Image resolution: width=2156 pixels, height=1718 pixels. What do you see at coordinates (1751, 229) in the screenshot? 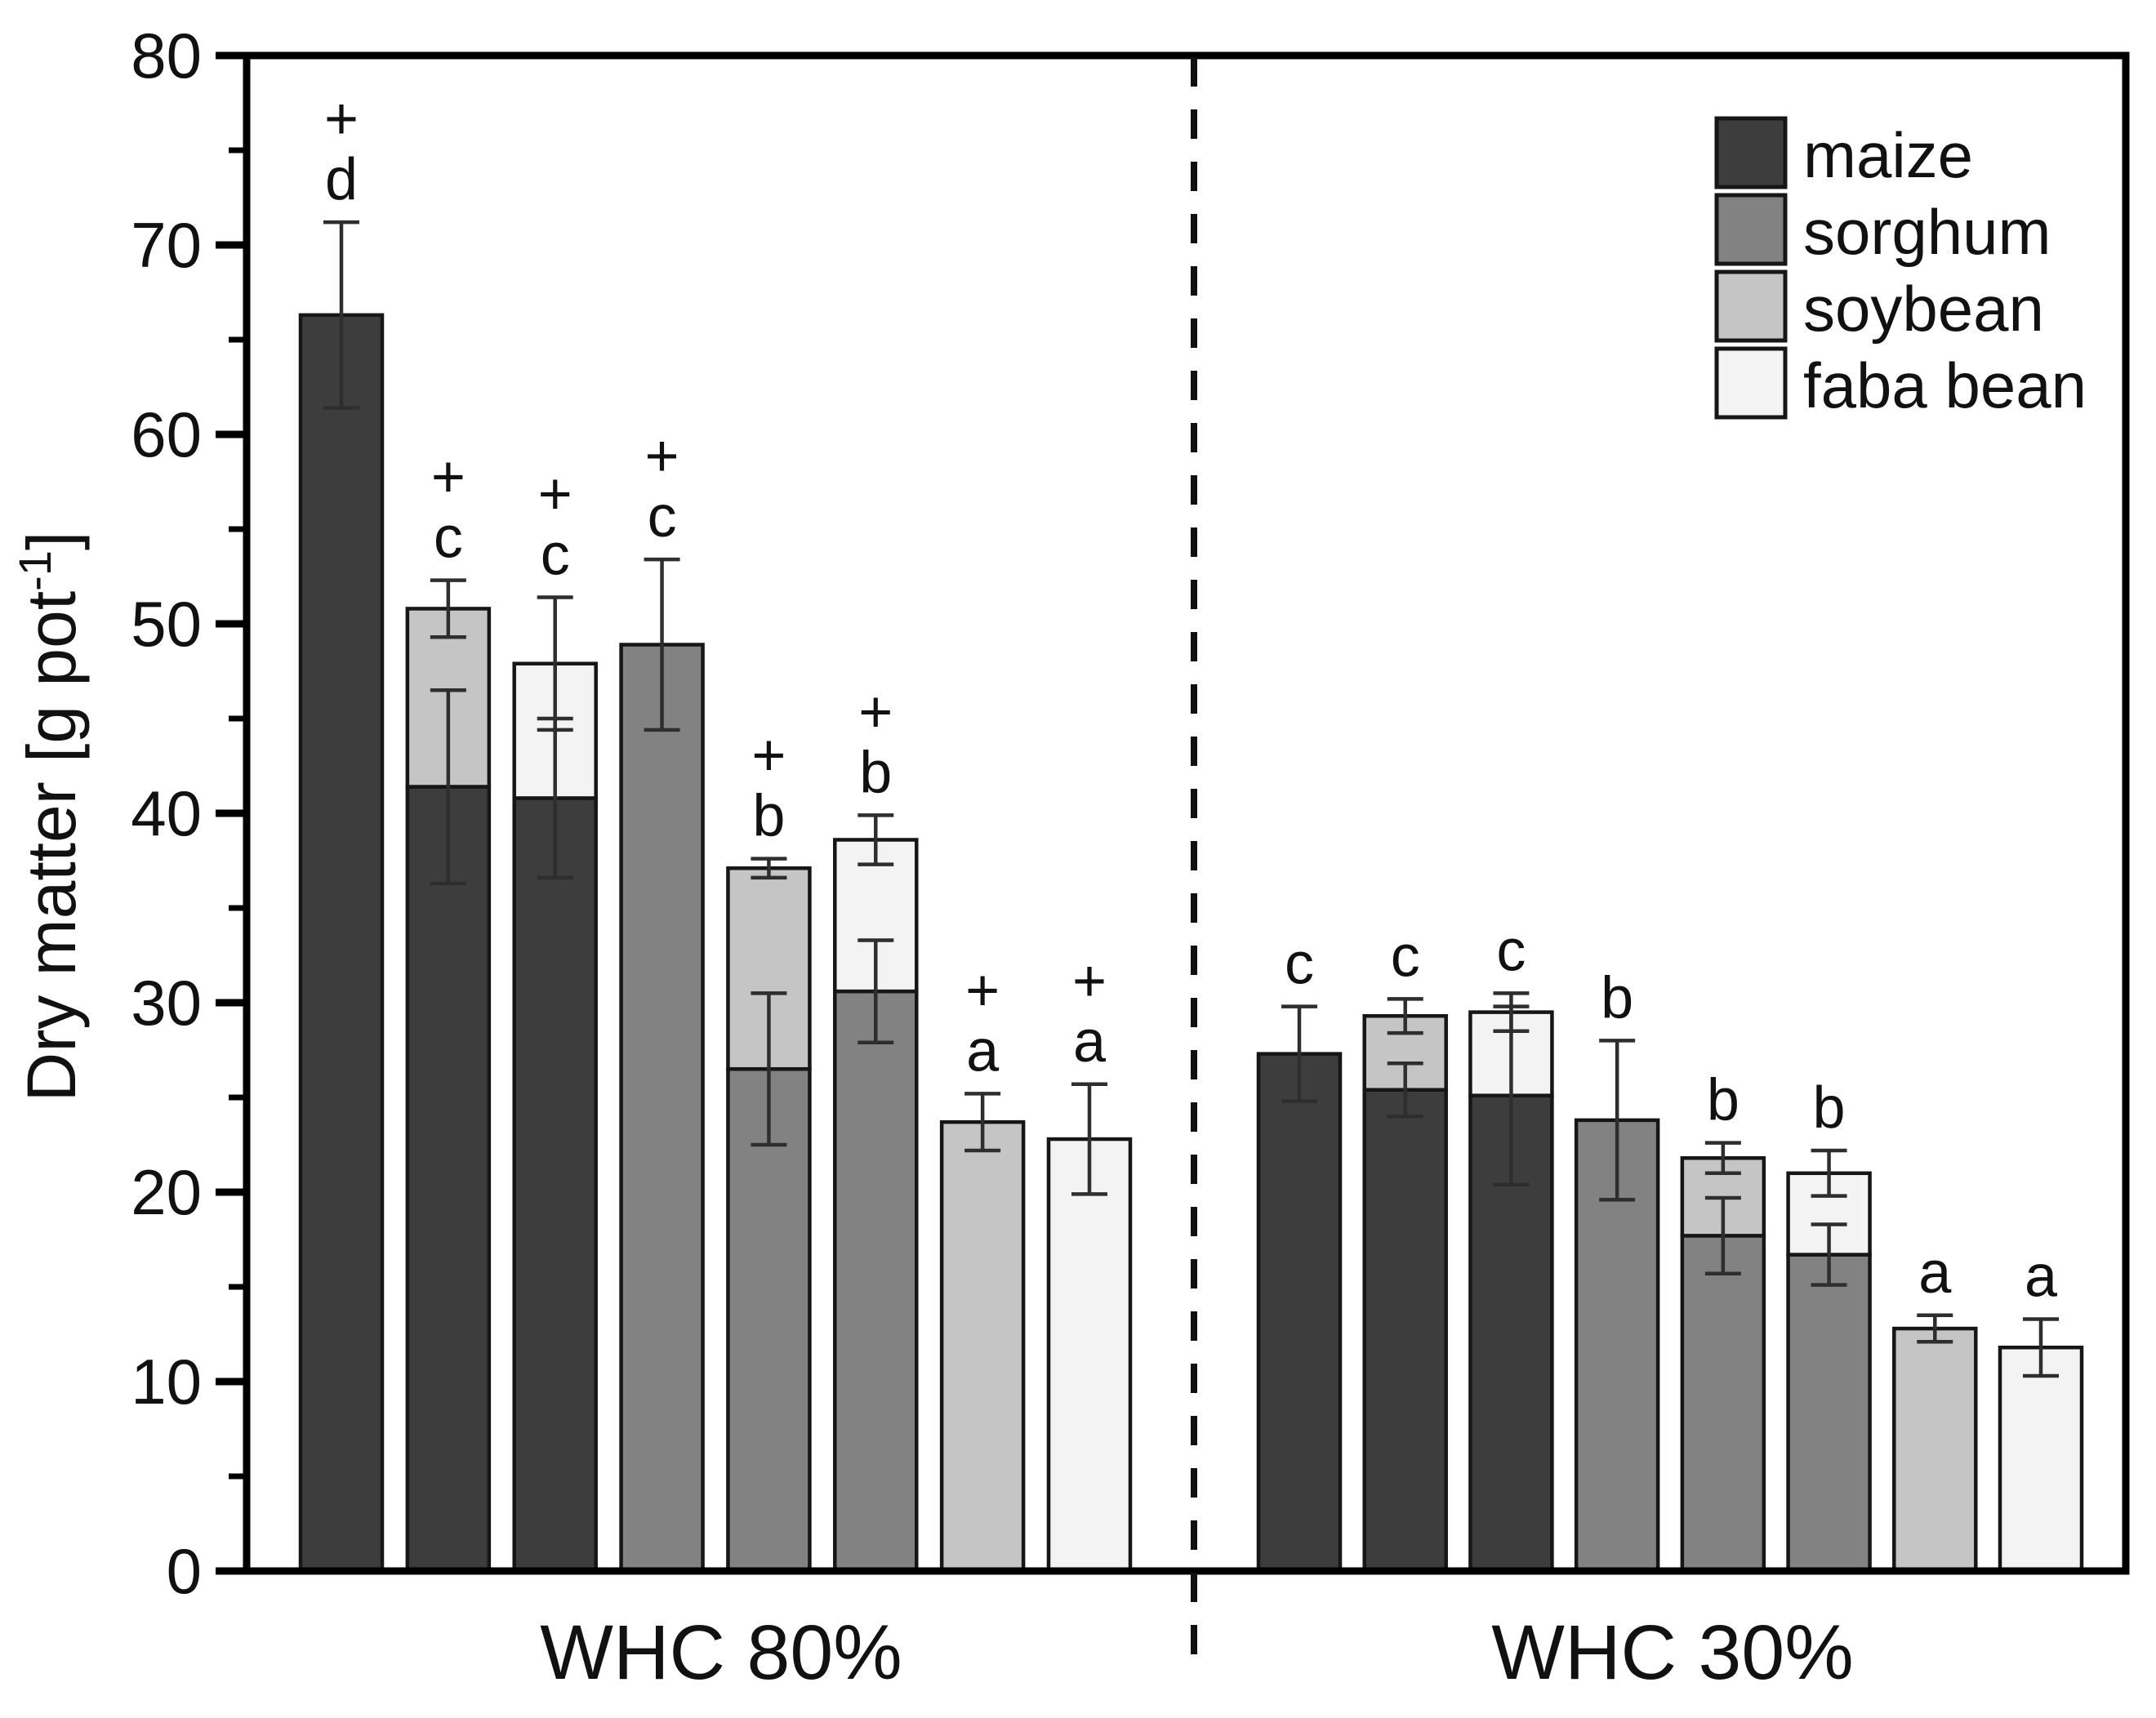
I see `legend-swatch-sorghum` at bounding box center [1751, 229].